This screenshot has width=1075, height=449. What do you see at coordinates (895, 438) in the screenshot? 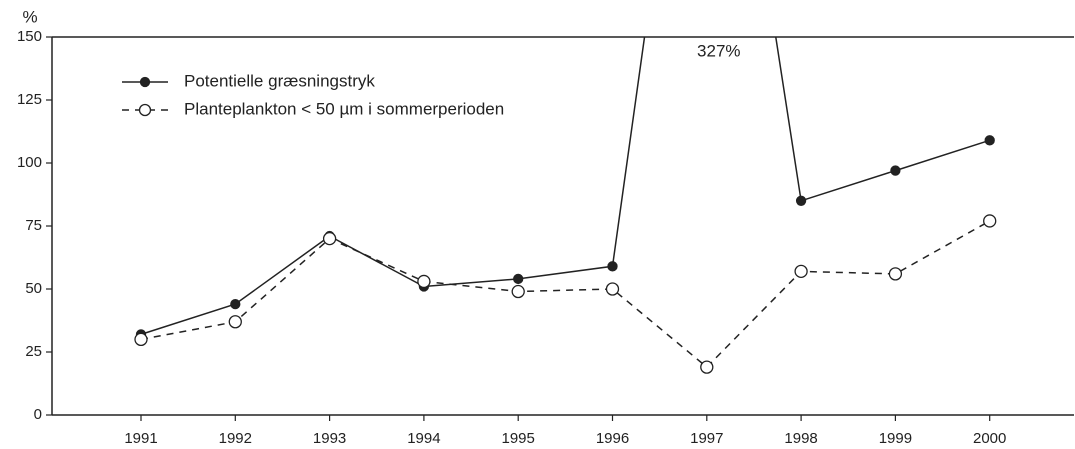
I see `x-tick-label: 1999` at bounding box center [895, 438].